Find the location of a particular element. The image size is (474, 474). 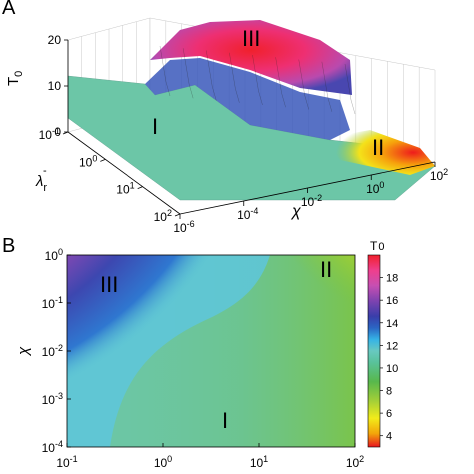

z-tick-label: 10 is located at coordinates (55, 86).